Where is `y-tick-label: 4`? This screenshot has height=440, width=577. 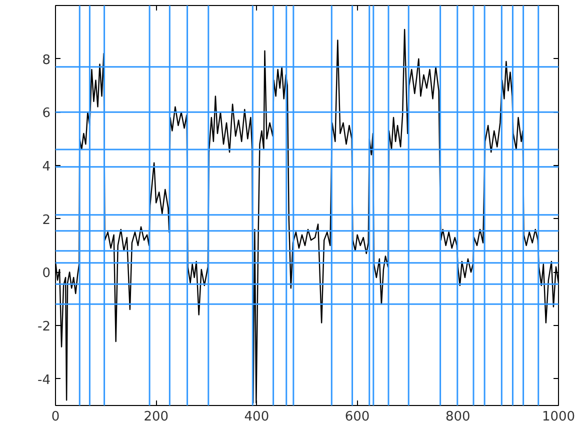 y-tick-label: 4 is located at coordinates (46, 167).